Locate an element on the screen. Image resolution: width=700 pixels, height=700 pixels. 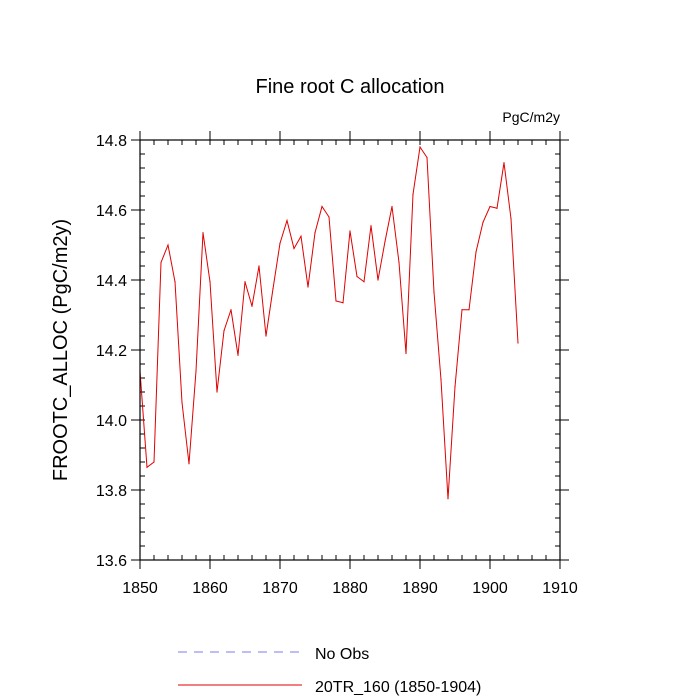
y-tick-label: 14.6 is located at coordinates (111, 211).